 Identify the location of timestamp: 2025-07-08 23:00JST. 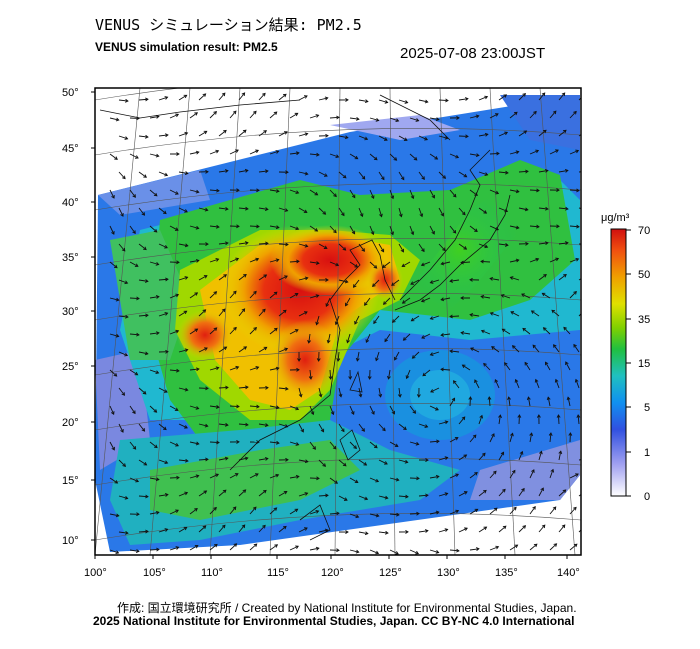
(473, 53).